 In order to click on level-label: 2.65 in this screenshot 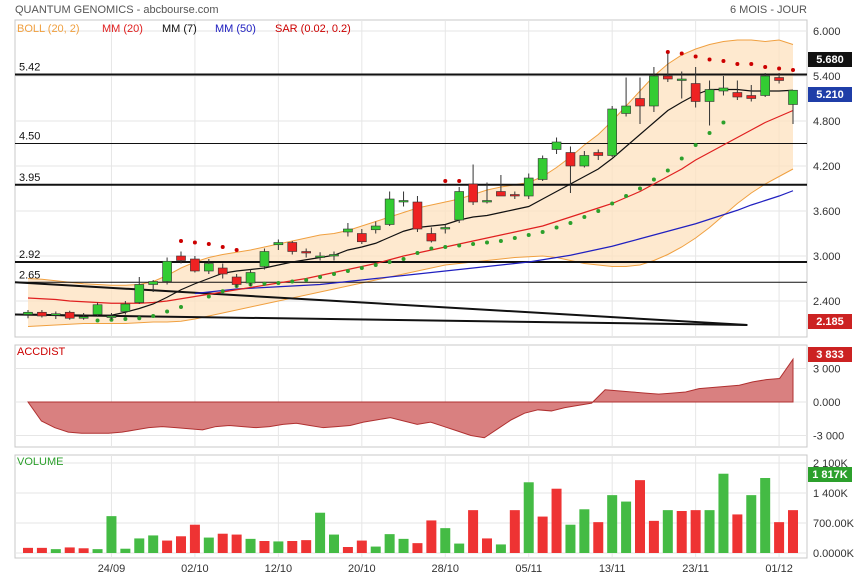, I will do `click(29, 275)`.